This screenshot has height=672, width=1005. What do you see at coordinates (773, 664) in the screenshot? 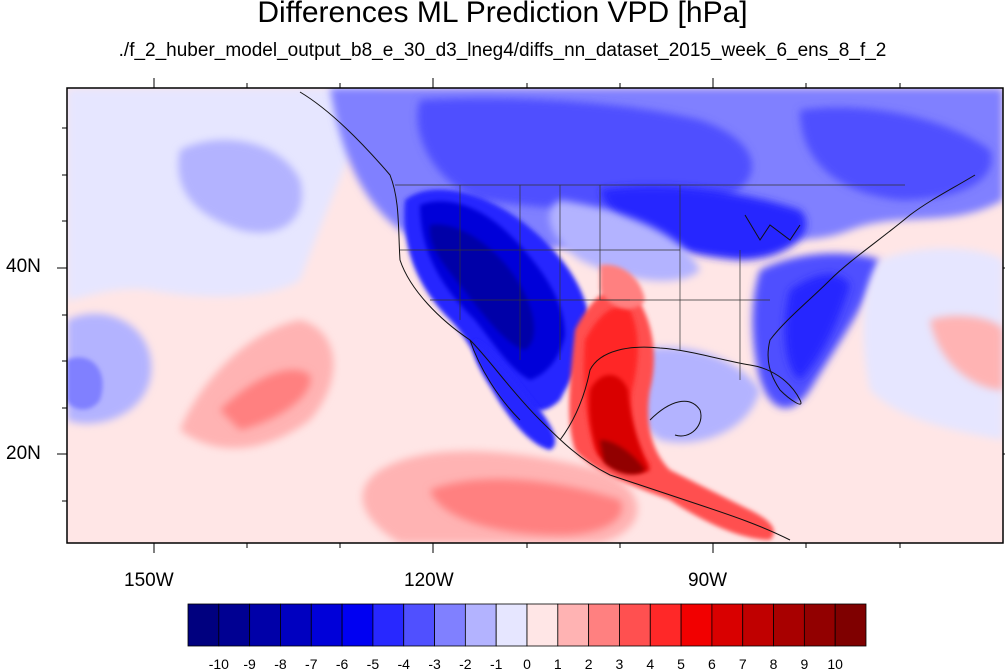
I see `colorbar-label: 8` at bounding box center [773, 664].